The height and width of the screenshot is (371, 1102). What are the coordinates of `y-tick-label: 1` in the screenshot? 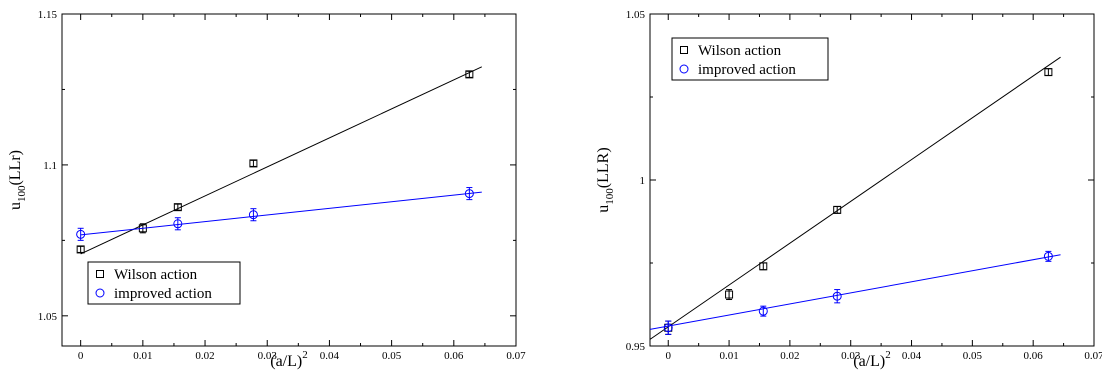 It's located at (643, 181).